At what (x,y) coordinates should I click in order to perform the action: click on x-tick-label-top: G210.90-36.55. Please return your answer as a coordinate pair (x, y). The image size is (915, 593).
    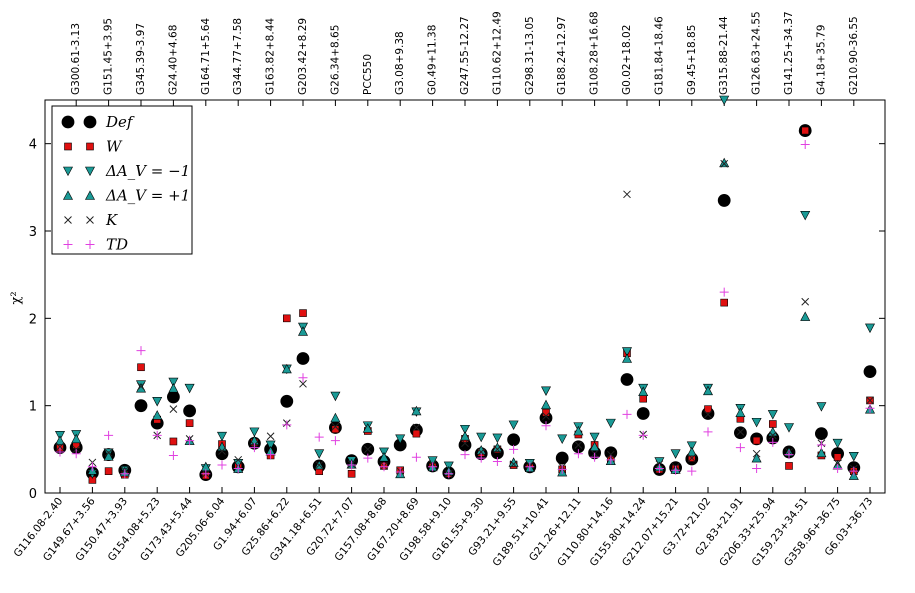
    Looking at the image, I should click on (854, 55).